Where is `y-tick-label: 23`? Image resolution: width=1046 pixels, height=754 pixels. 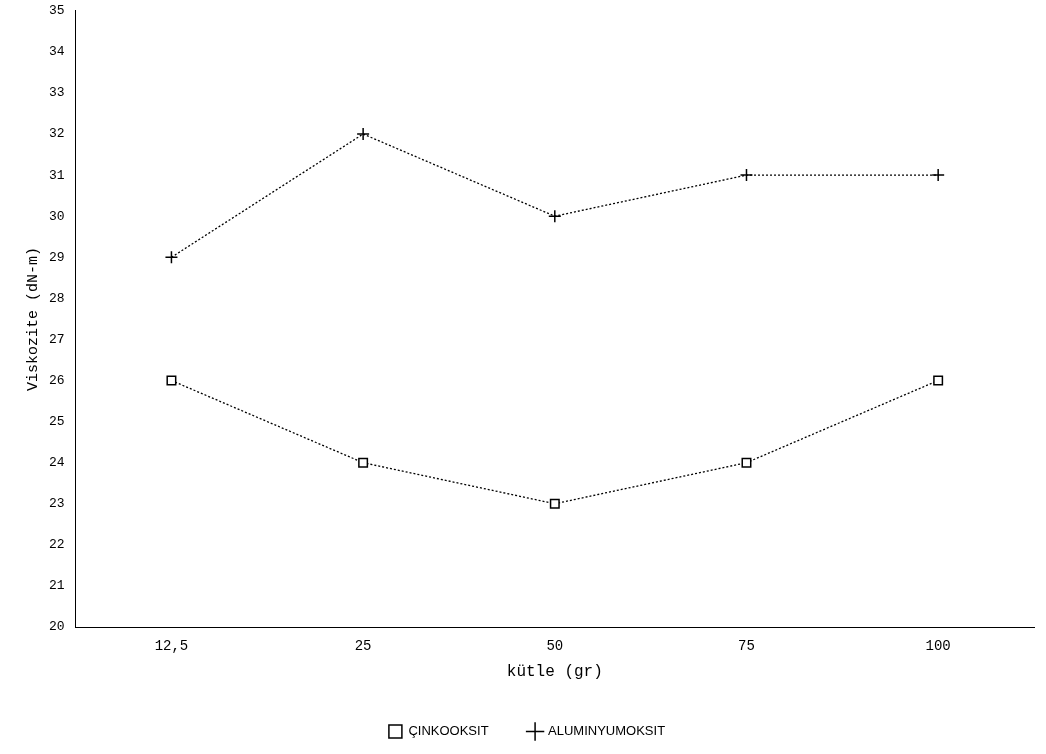
y-tick-label: 23 is located at coordinates (56, 504).